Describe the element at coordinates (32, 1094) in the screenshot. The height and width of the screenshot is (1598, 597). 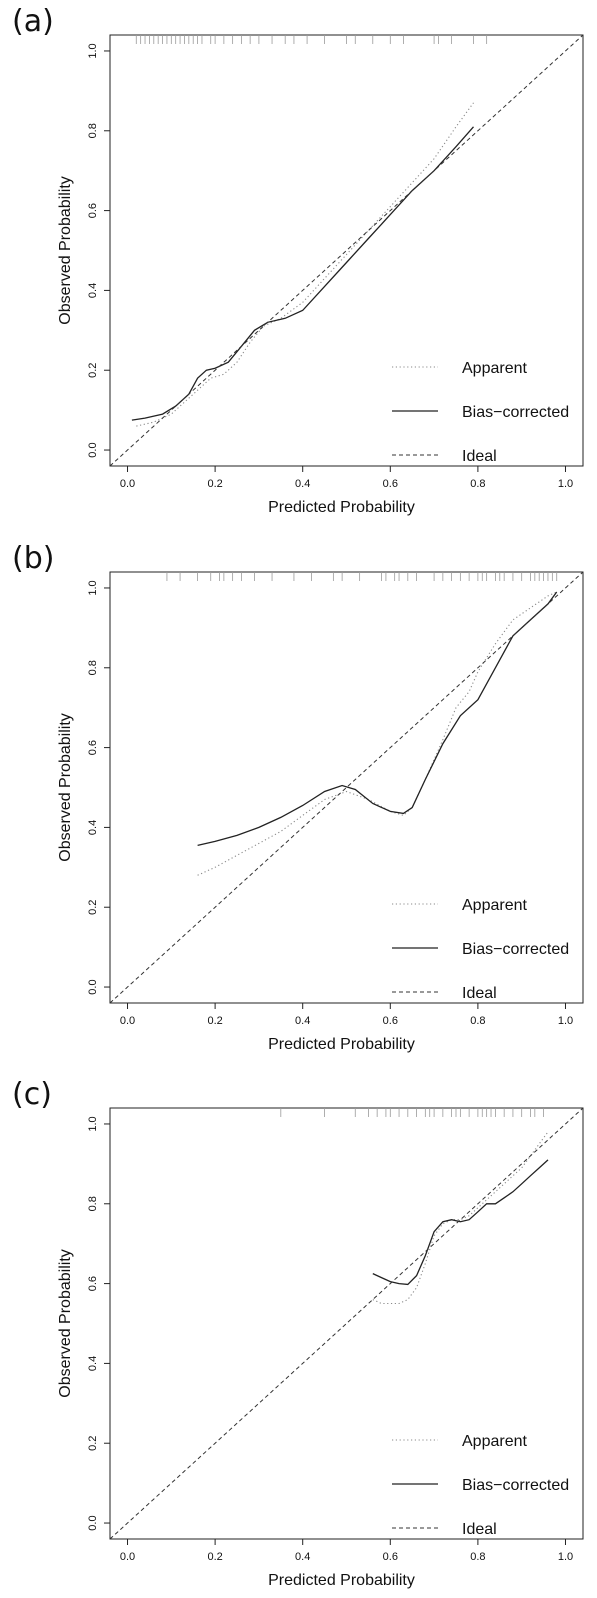
I see `panel-label: (c)` at that location.